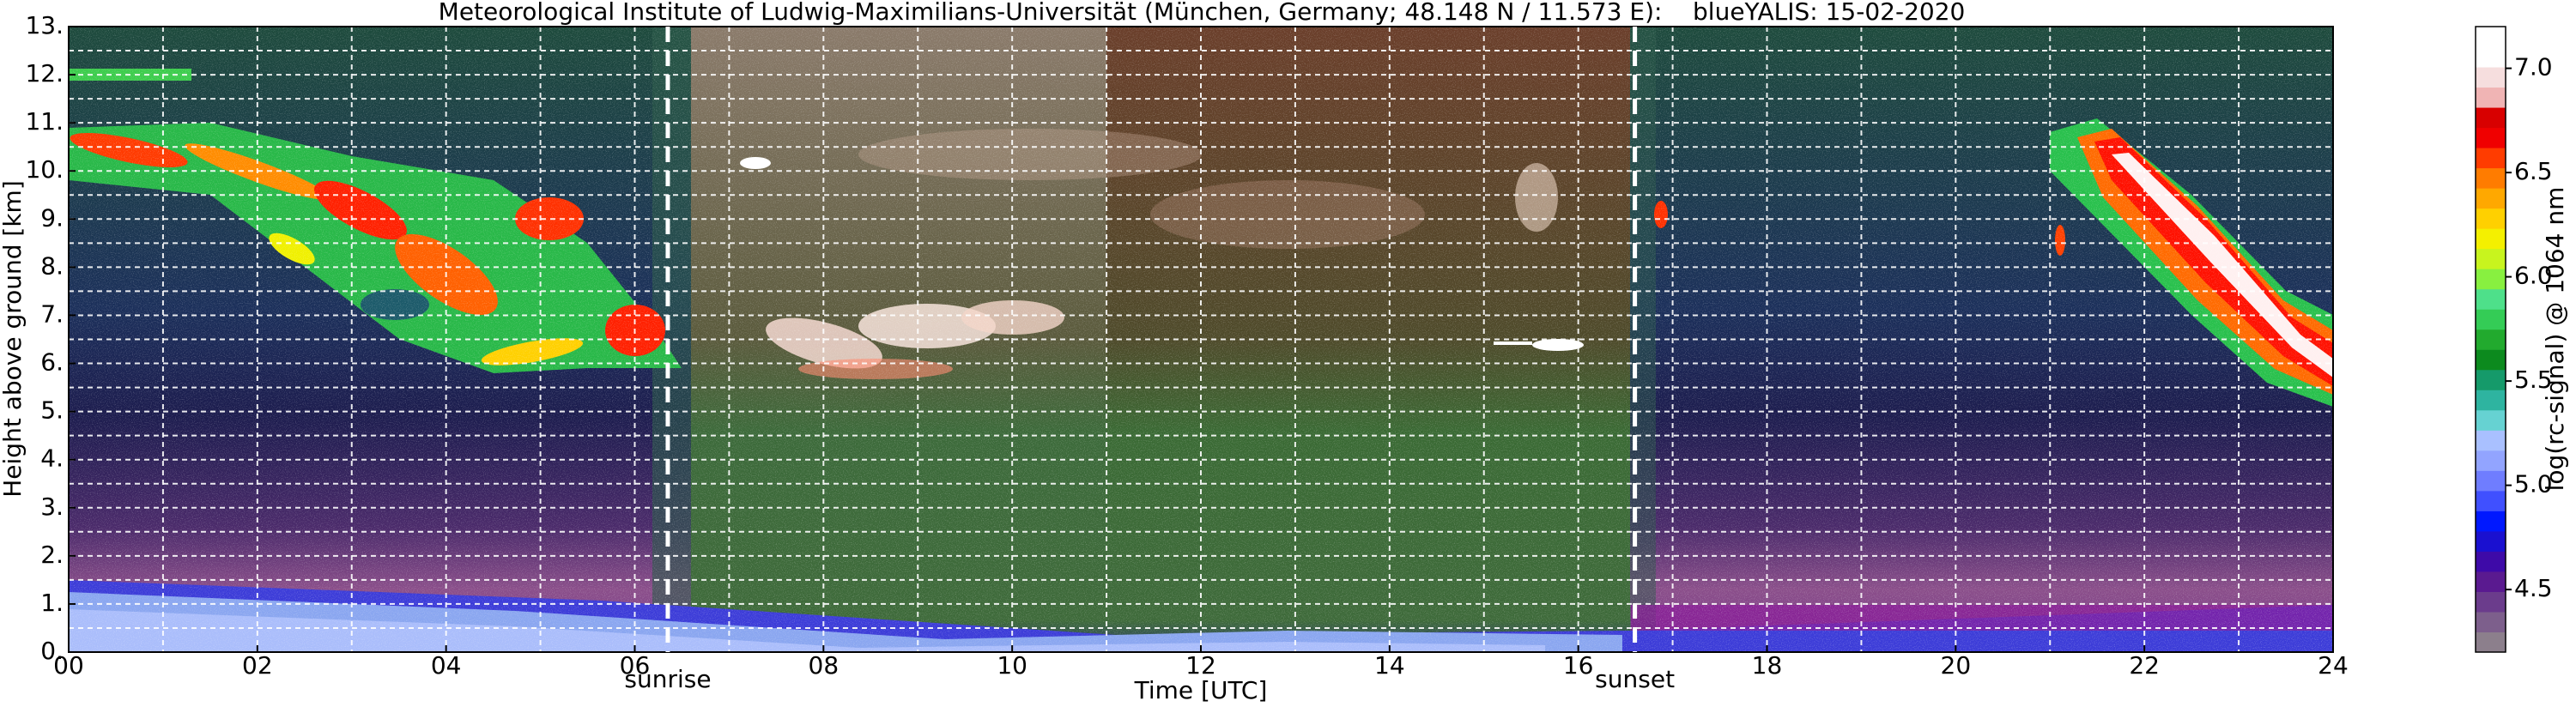 The image size is (2576, 707). Describe the element at coordinates (635, 666) in the screenshot. I see `x-tick-label: 06` at that location.